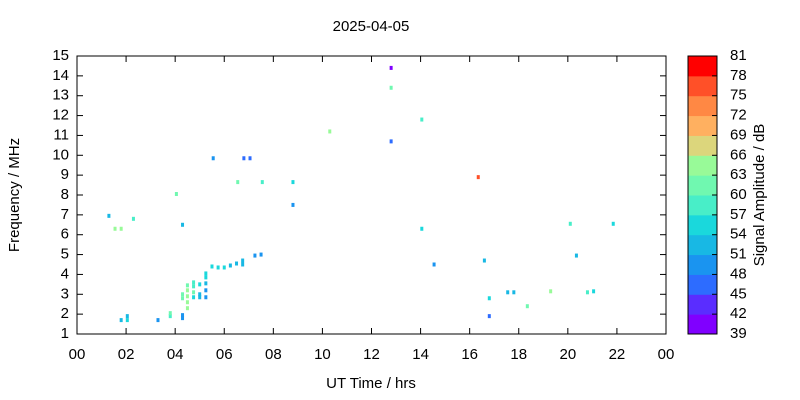 Image resolution: width=800 pixels, height=400 pixels. I want to click on colorbar-tick-label: 48, so click(738, 273).